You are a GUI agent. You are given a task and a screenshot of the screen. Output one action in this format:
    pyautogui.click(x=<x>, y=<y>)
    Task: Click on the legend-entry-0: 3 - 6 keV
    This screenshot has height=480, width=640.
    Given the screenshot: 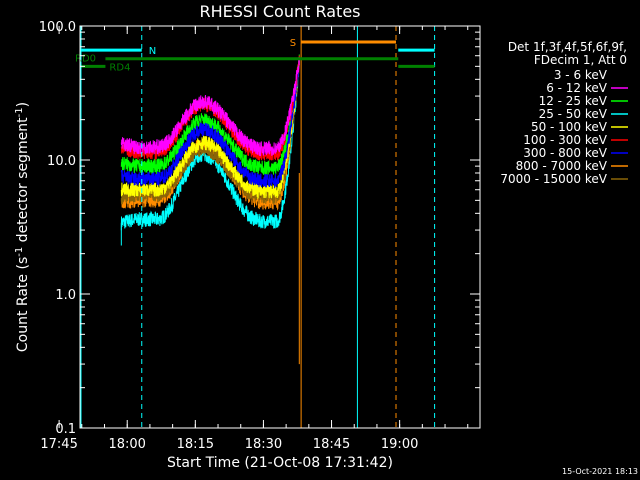 What is the action you would take?
    pyautogui.click(x=581, y=75)
    